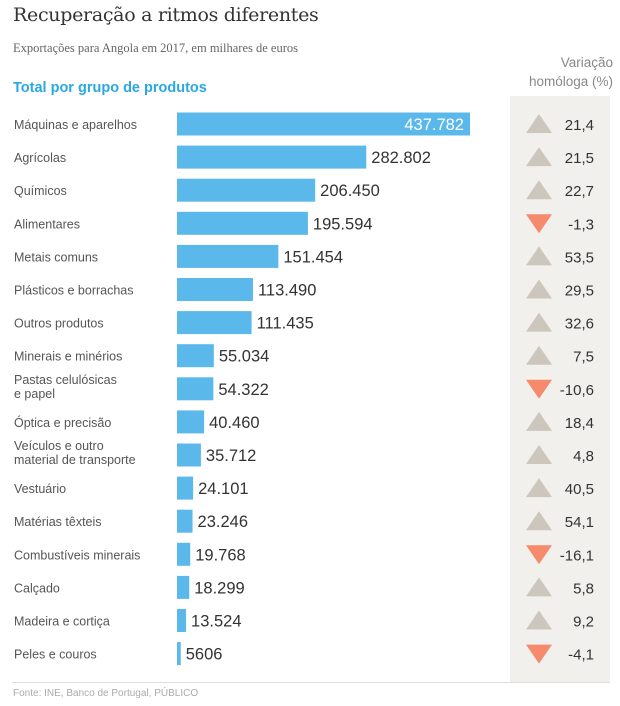  What do you see at coordinates (243, 390) in the screenshot?
I see `value-label: 54.322` at bounding box center [243, 390].